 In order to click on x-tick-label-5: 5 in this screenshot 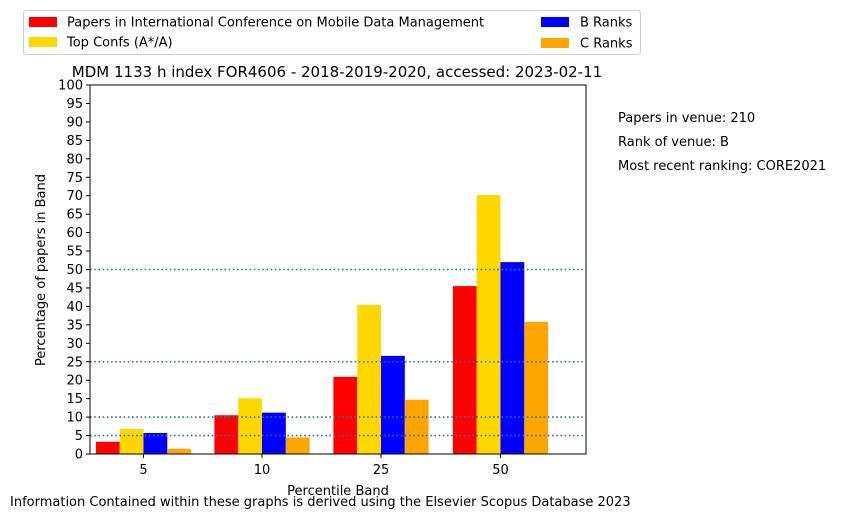, I will do `click(143, 470)`.